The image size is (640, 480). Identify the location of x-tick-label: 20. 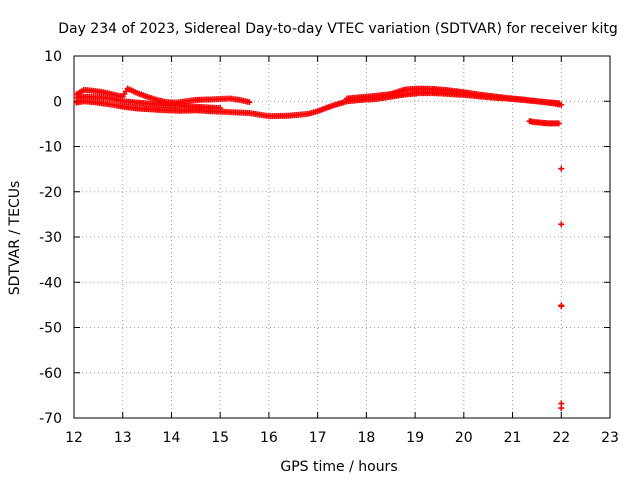
(464, 438).